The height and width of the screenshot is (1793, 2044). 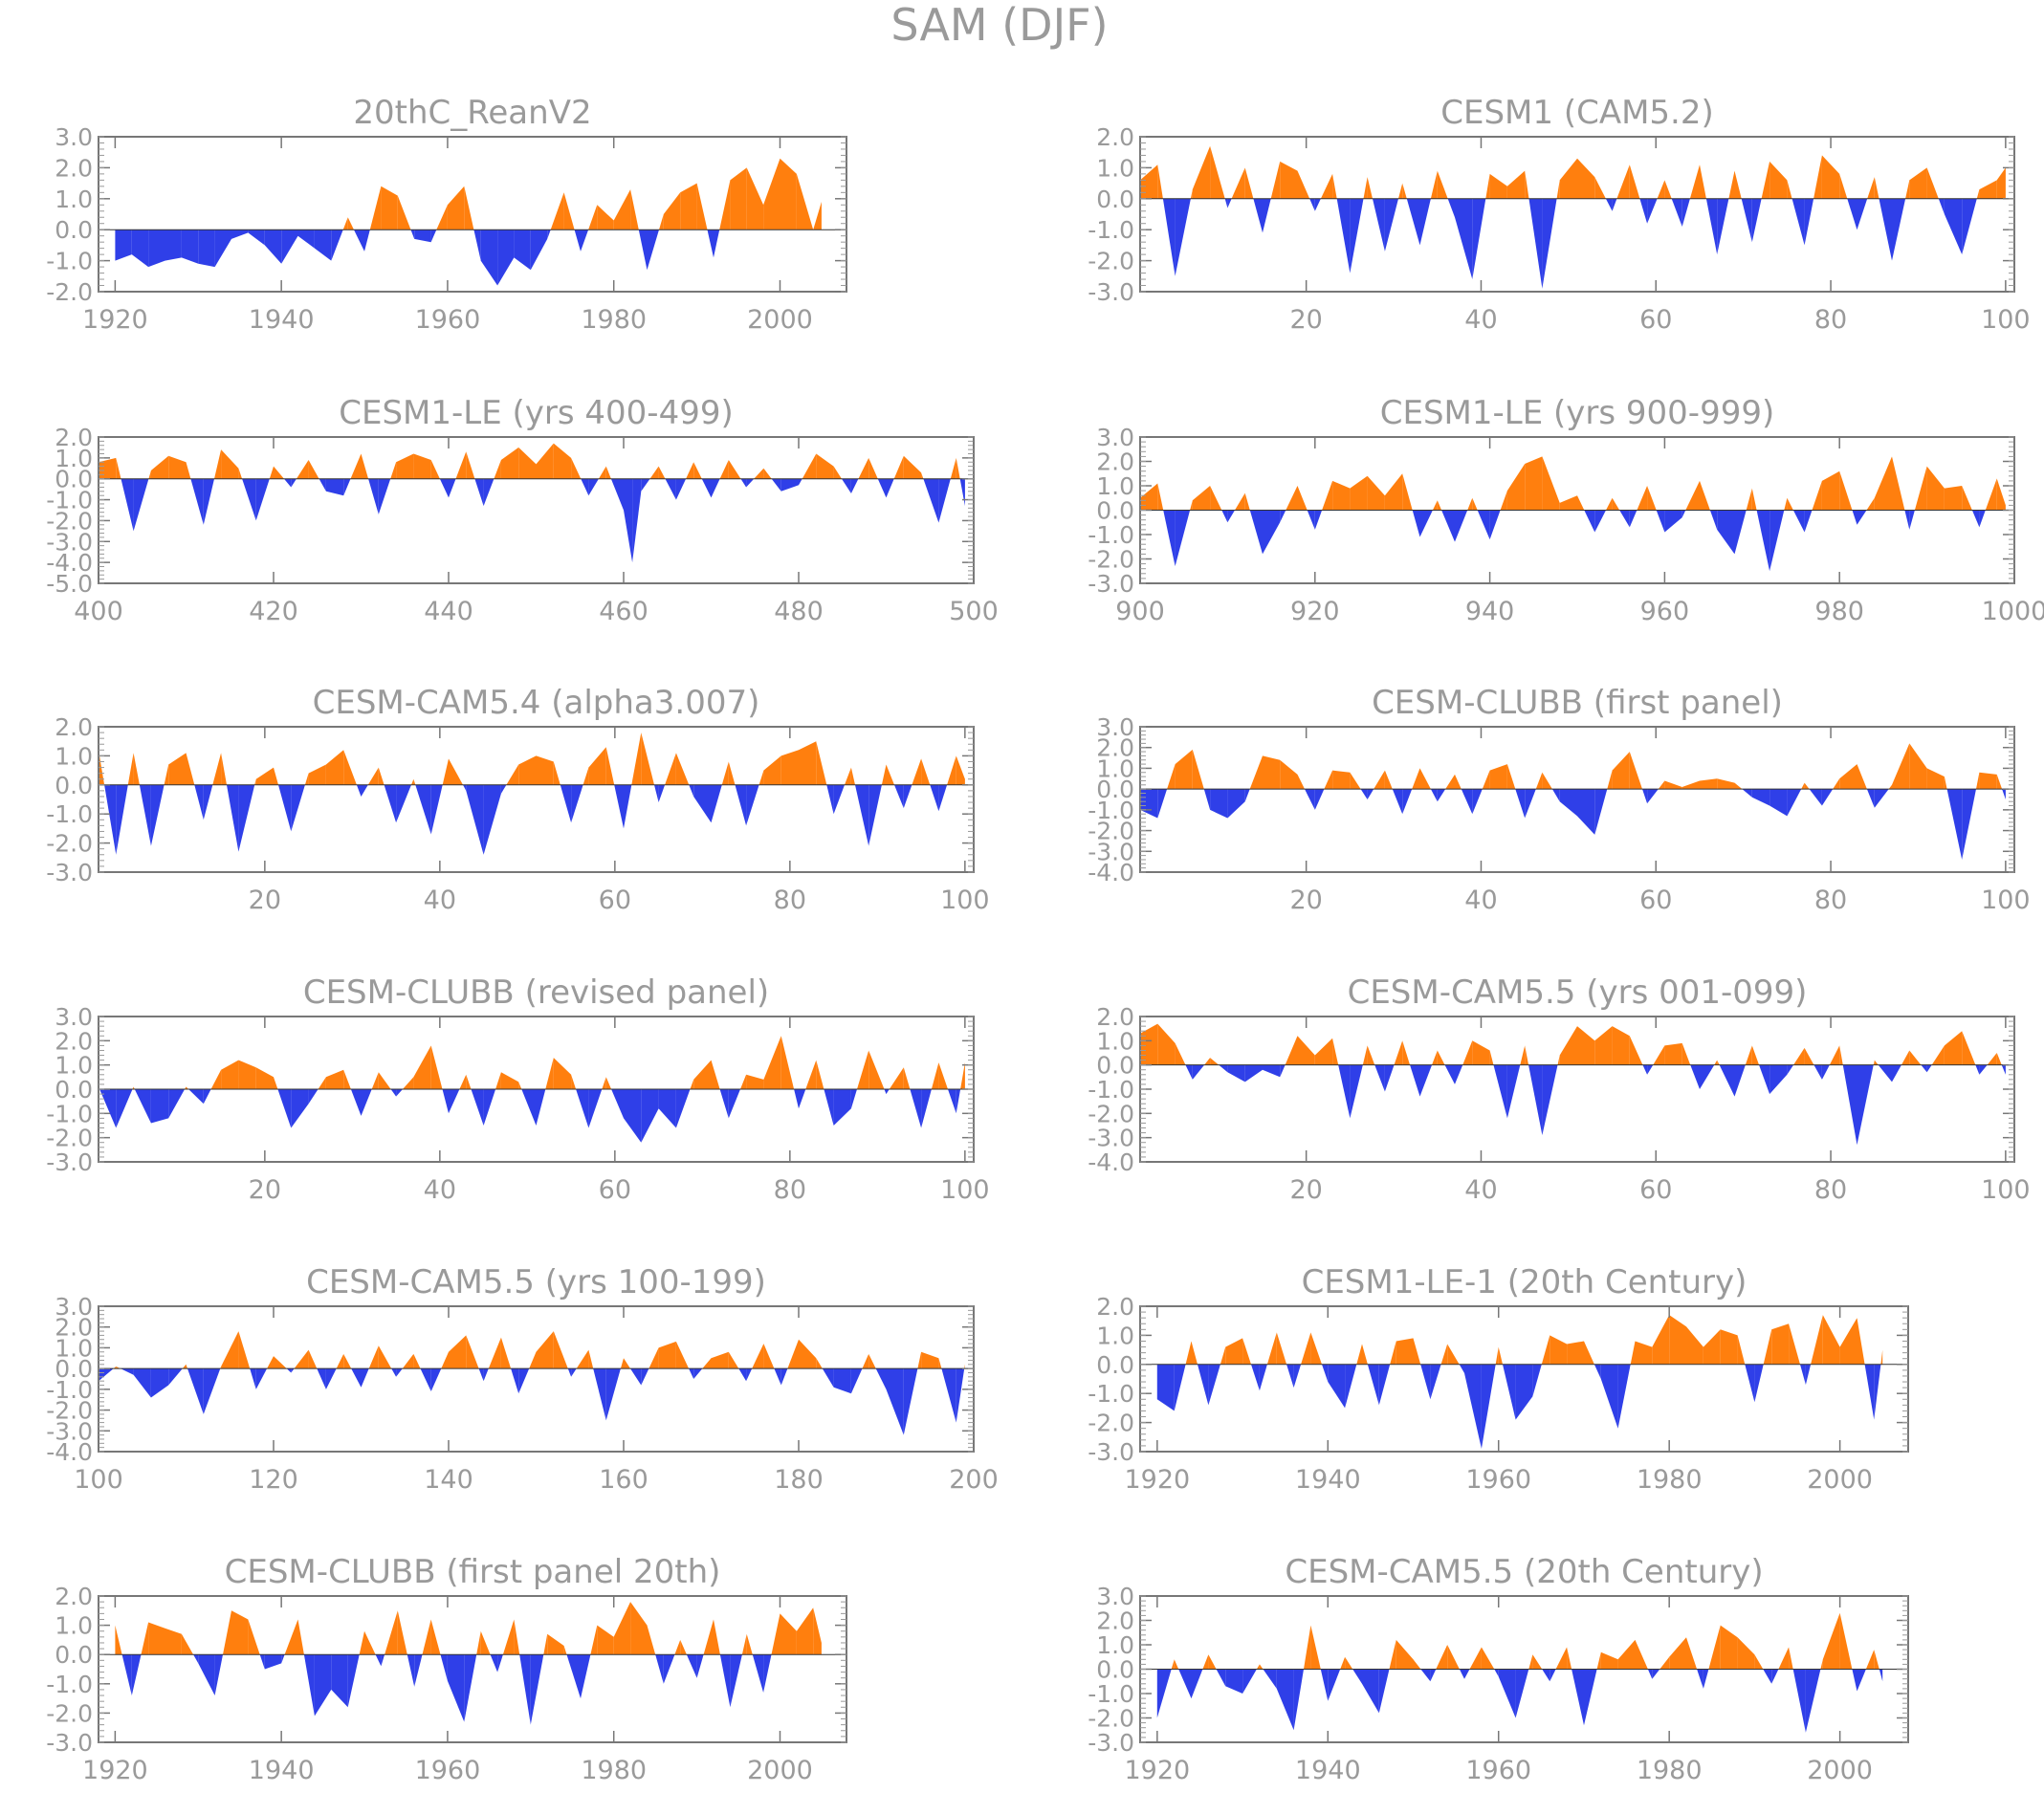 What do you see at coordinates (74, 785) in the screenshot?
I see `y-tick-label: 0.0` at bounding box center [74, 785].